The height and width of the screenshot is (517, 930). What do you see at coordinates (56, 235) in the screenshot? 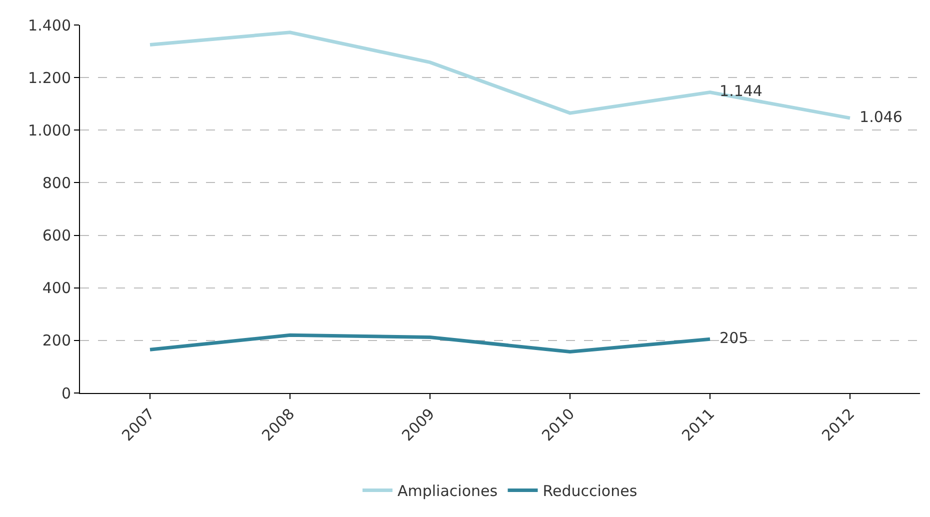
I see `y-tick-label: 600` at bounding box center [56, 235].